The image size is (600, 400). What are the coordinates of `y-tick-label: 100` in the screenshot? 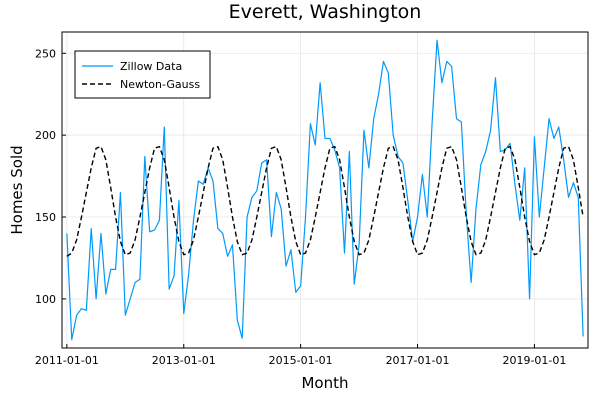 It's located at (45, 299).